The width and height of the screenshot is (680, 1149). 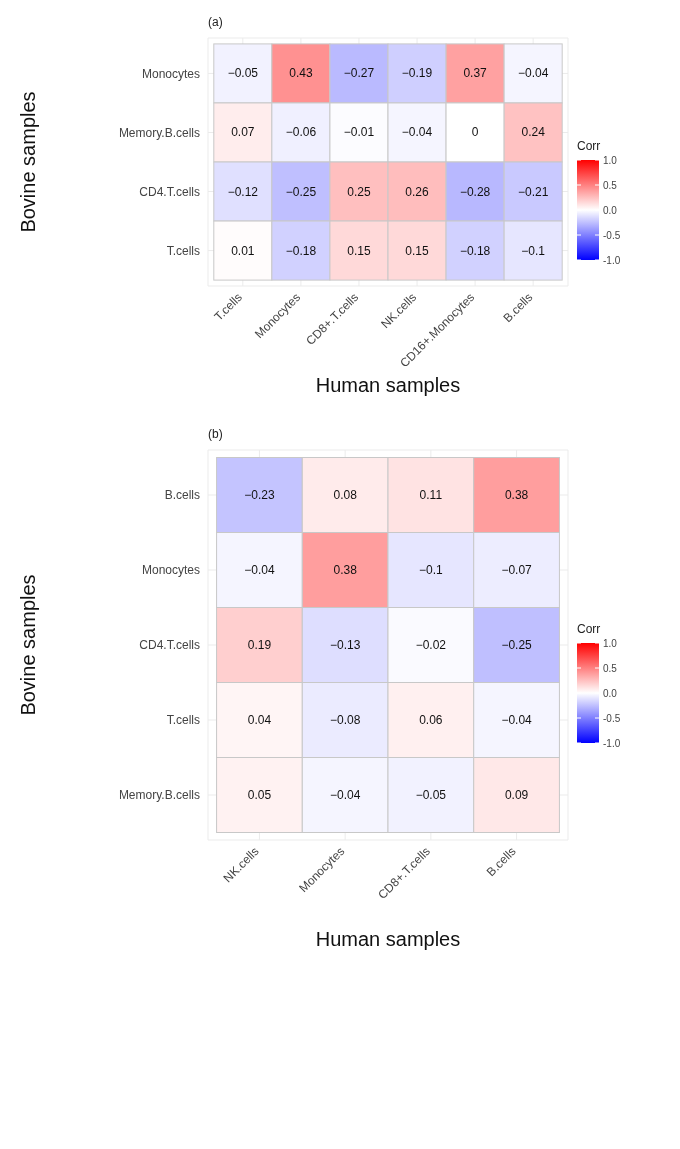 I want to click on data-label: 0.19, so click(x=259, y=645).